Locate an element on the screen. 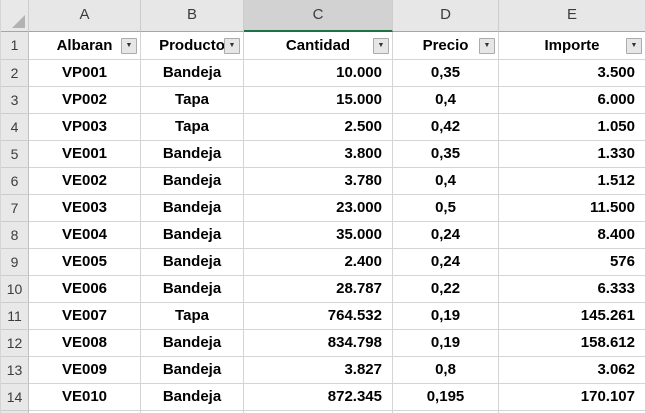 This screenshot has width=645, height=413. cell-cantidad: 28.787 is located at coordinates (318, 289).